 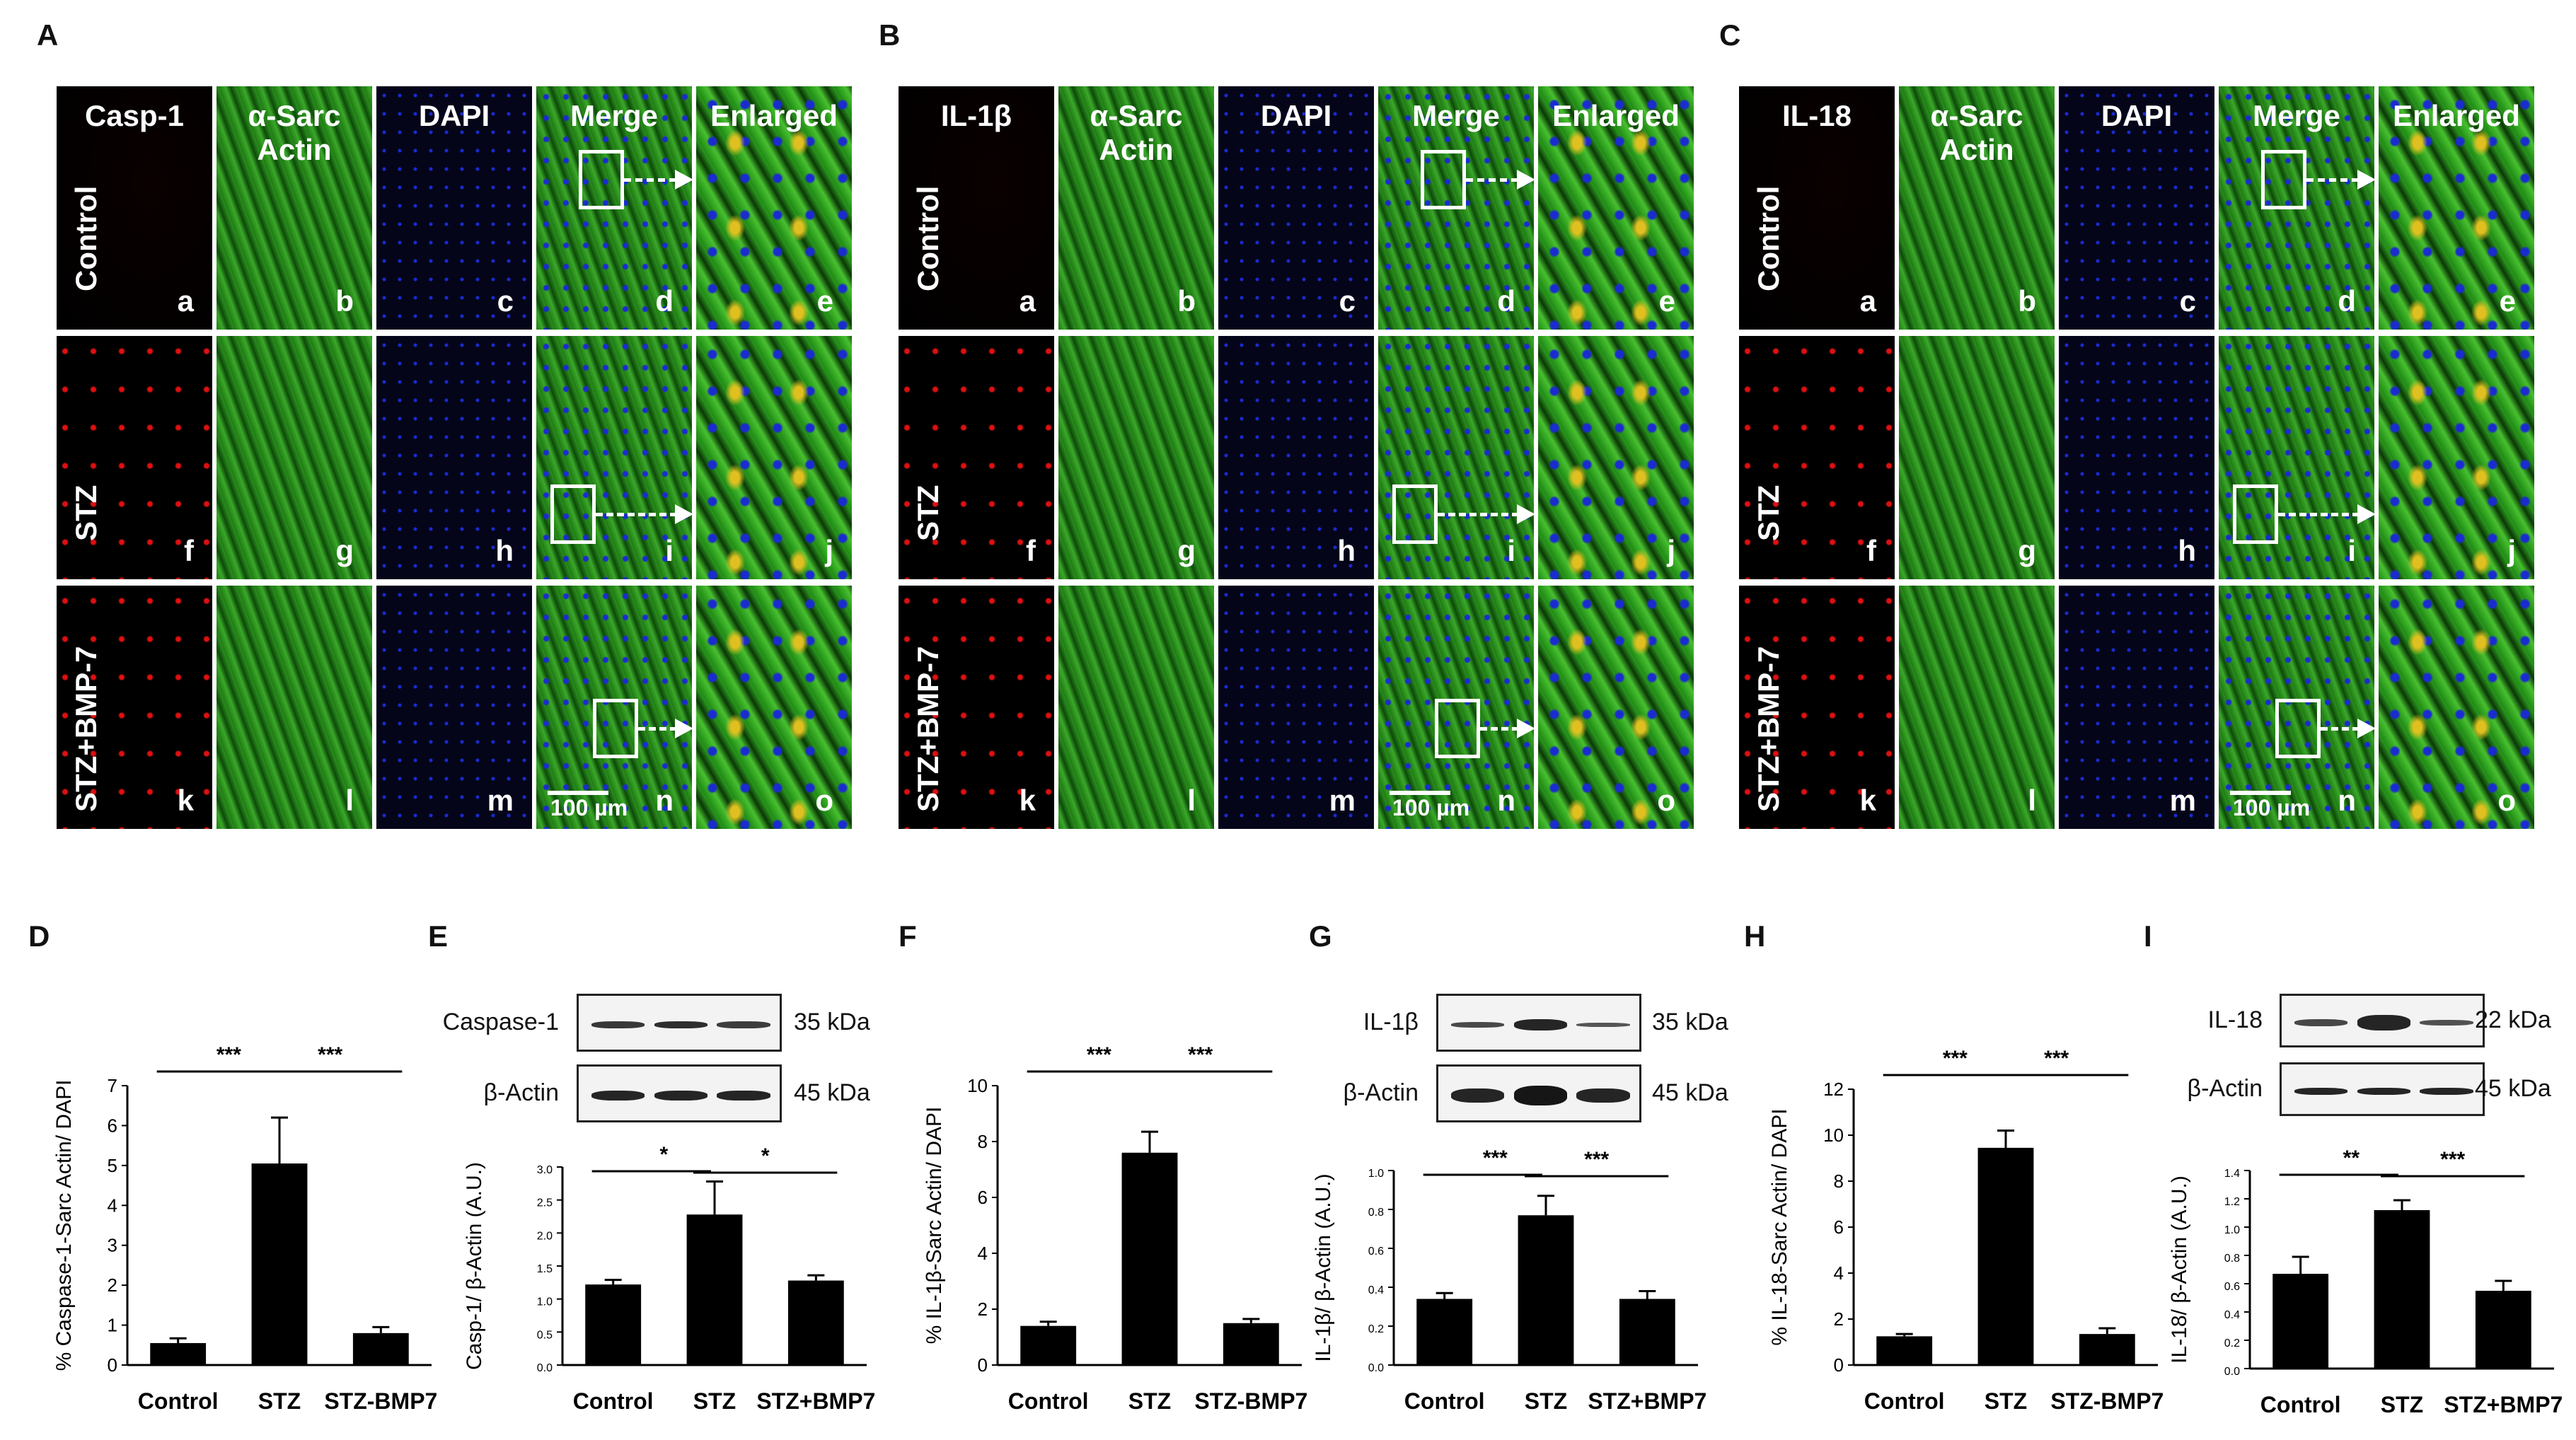 What do you see at coordinates (112, 1245) in the screenshot?
I see `y-tick-label: 3` at bounding box center [112, 1245].